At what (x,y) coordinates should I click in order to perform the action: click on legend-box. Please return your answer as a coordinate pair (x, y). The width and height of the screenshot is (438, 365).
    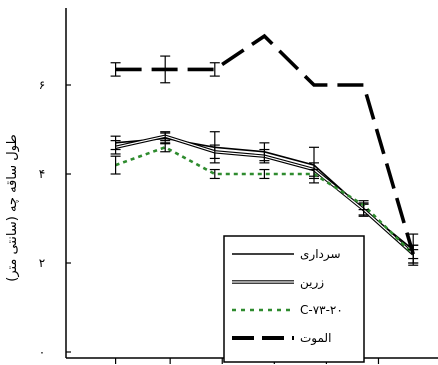
    Looking at the image, I should click on (294, 299).